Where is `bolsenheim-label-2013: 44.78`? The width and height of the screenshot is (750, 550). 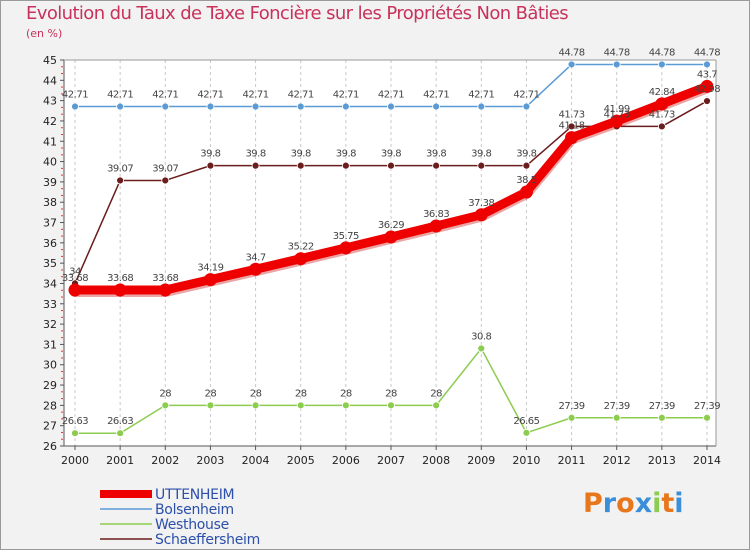
bolsenheim-label-2013: 44.78 is located at coordinates (662, 52).